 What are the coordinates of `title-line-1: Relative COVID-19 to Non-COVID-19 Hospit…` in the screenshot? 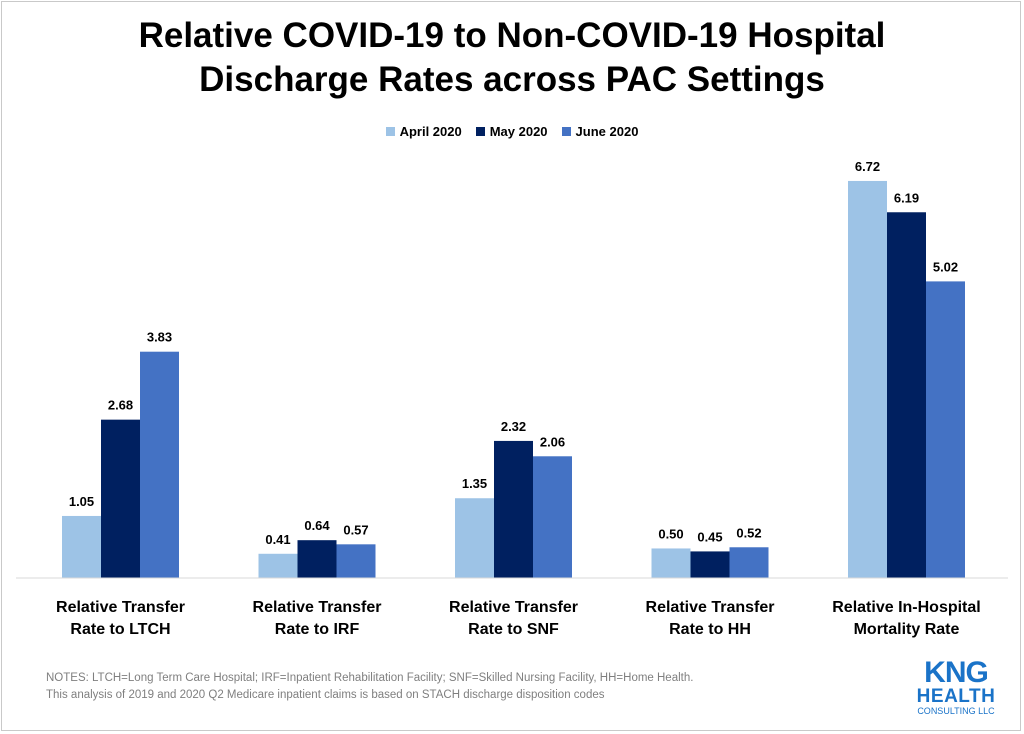 It's located at (512, 35).